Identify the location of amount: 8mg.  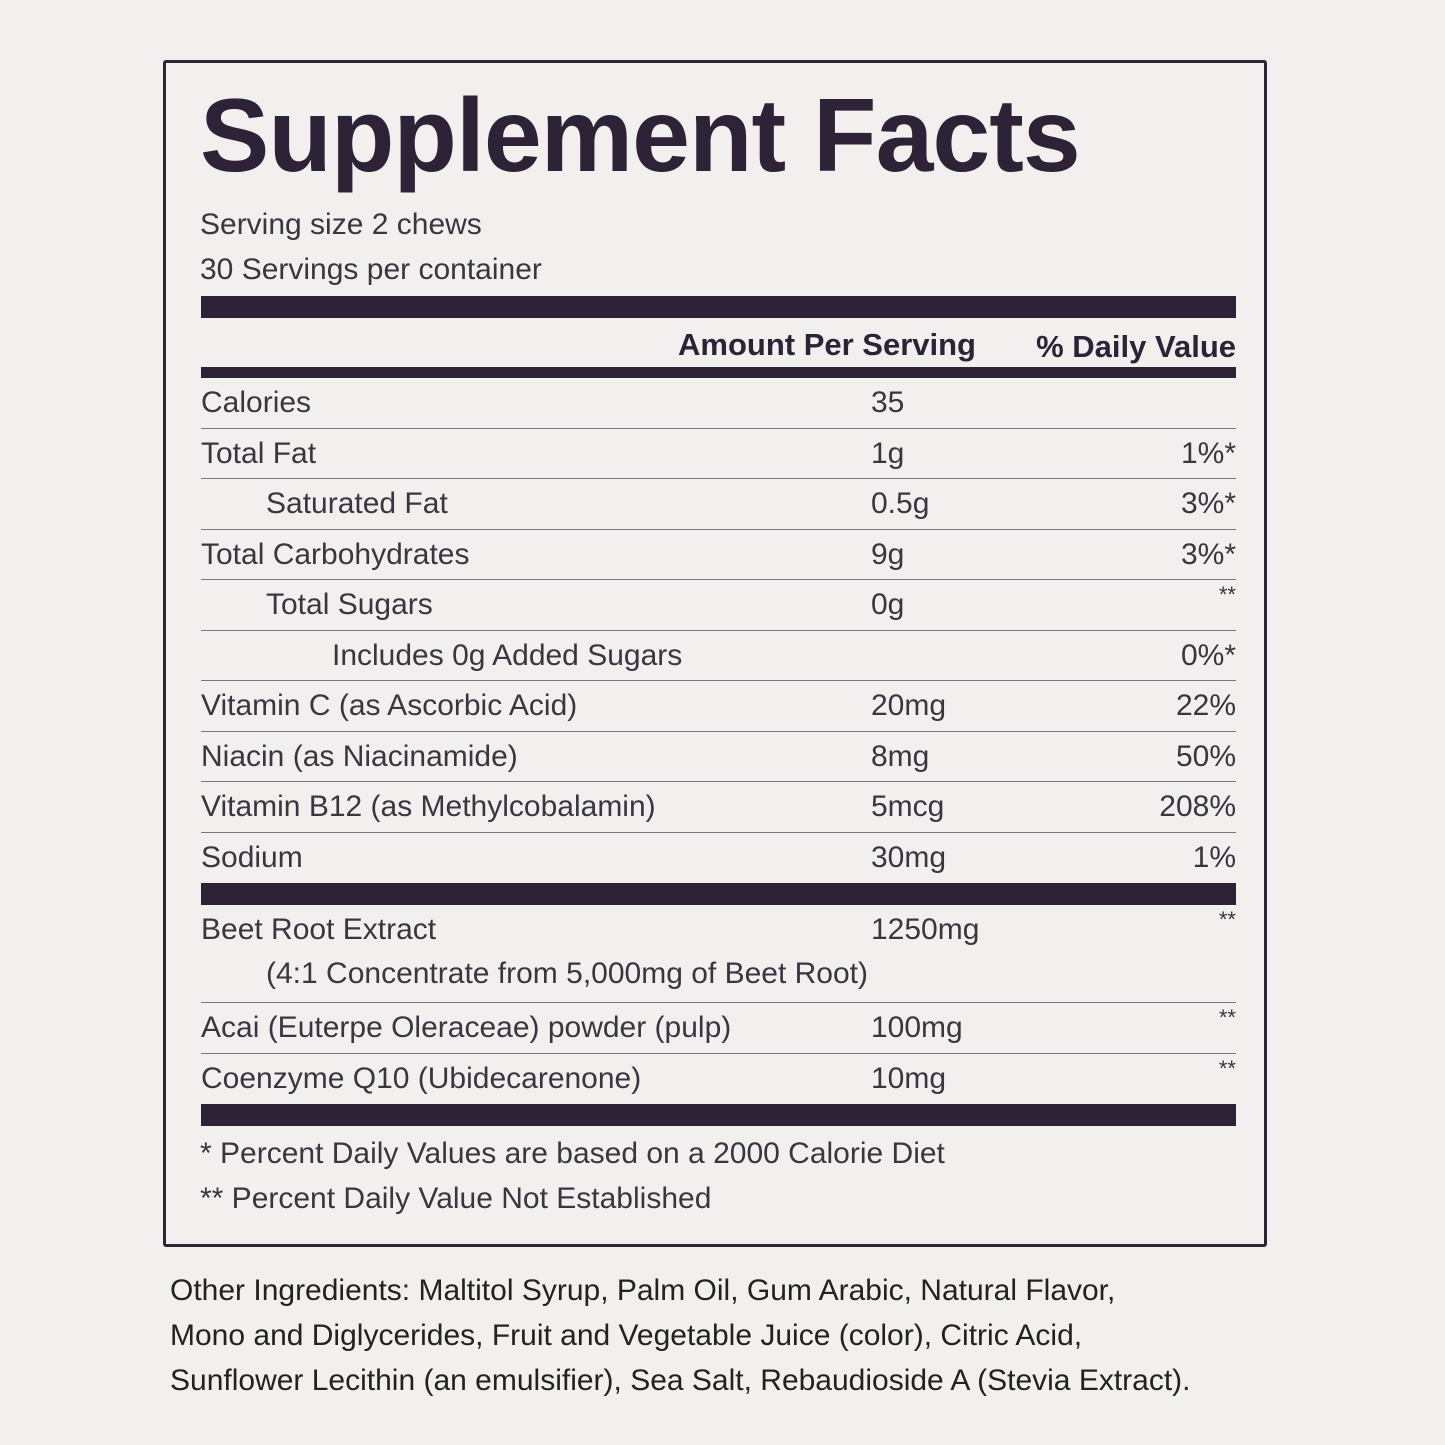
(900, 756).